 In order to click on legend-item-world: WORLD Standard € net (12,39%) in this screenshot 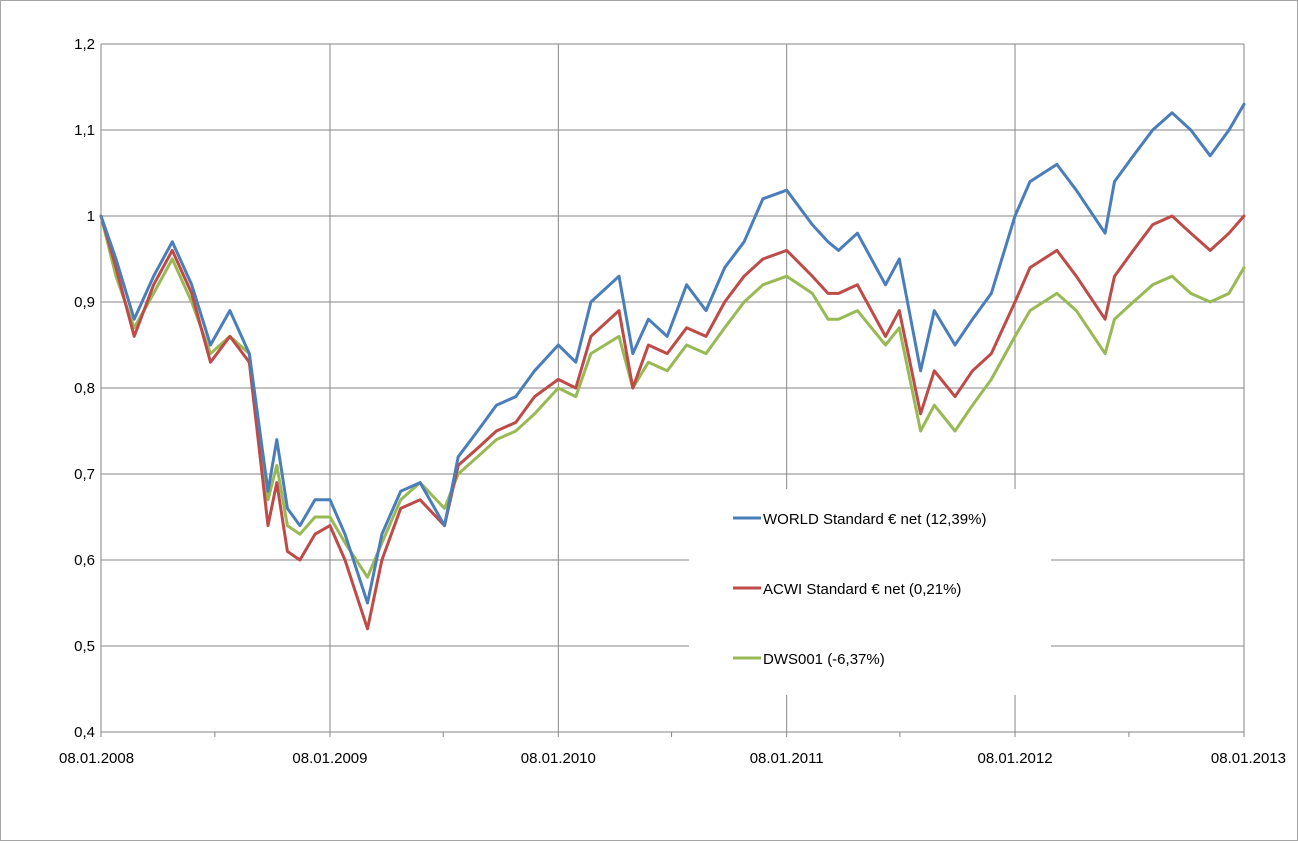, I will do `click(859, 519)`.